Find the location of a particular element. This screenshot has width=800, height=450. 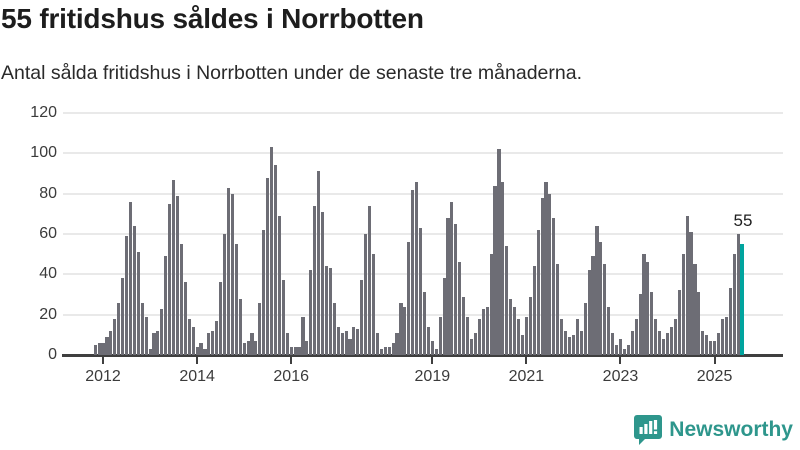

page-title: 55 fritidshus såldes i Norrbotten is located at coordinates (212, 18).